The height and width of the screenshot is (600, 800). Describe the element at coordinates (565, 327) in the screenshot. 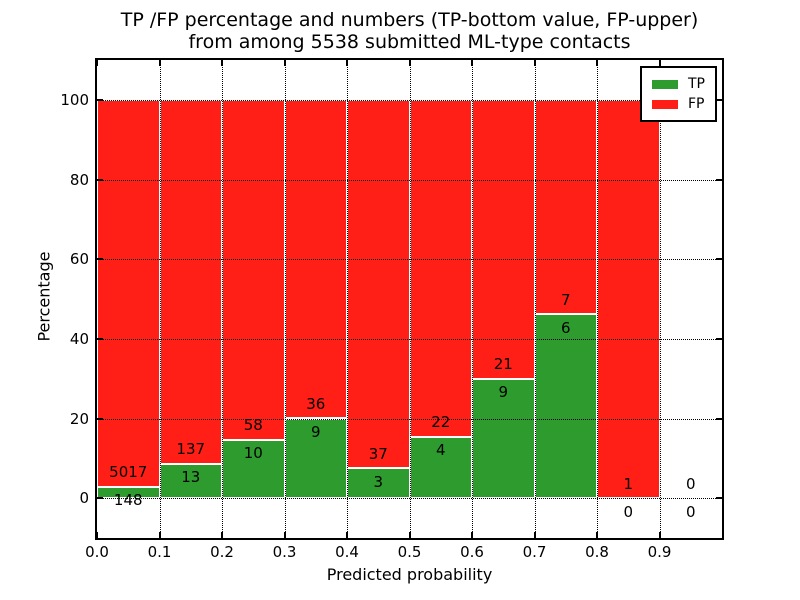

I see `tp-count-label-7: 6` at that location.